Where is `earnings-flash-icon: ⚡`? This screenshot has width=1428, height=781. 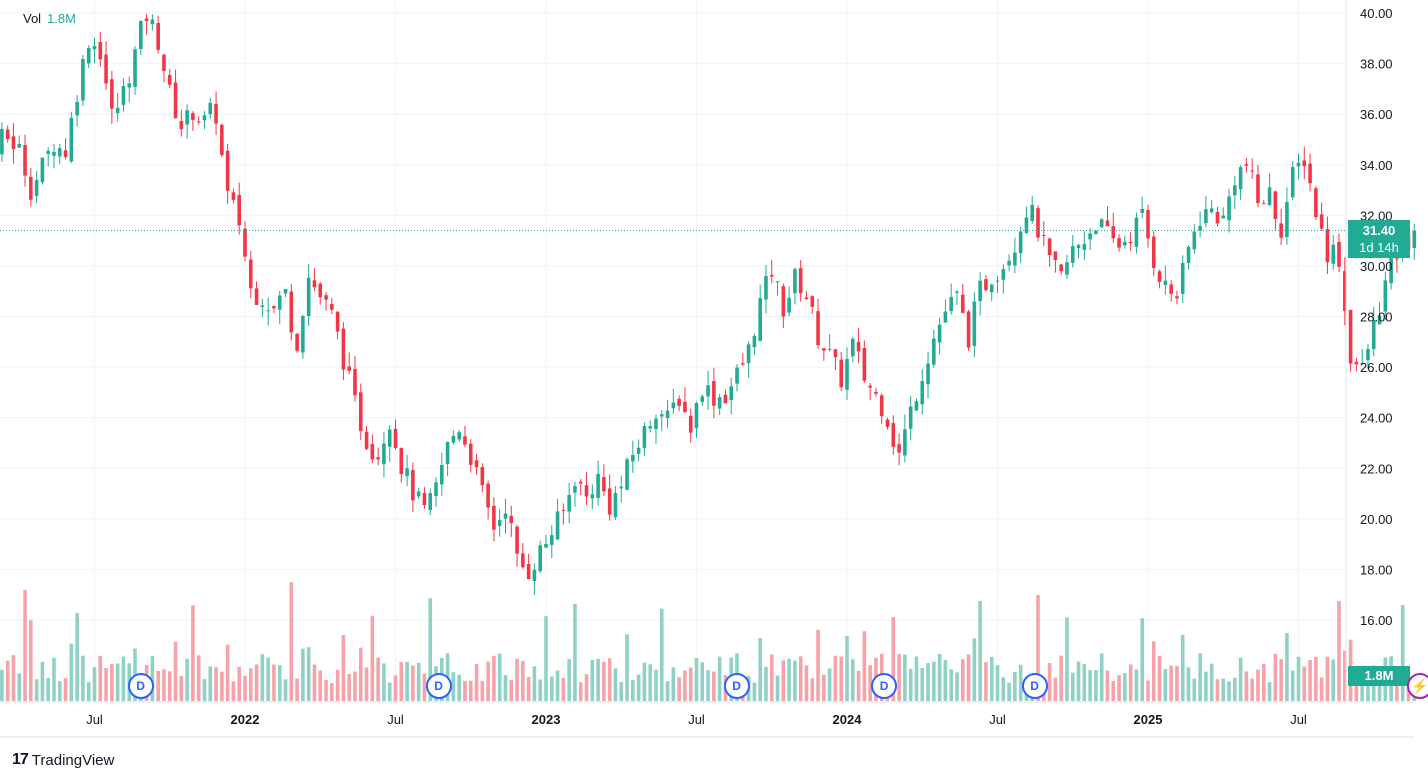 earnings-flash-icon: ⚡ is located at coordinates (1417, 686).